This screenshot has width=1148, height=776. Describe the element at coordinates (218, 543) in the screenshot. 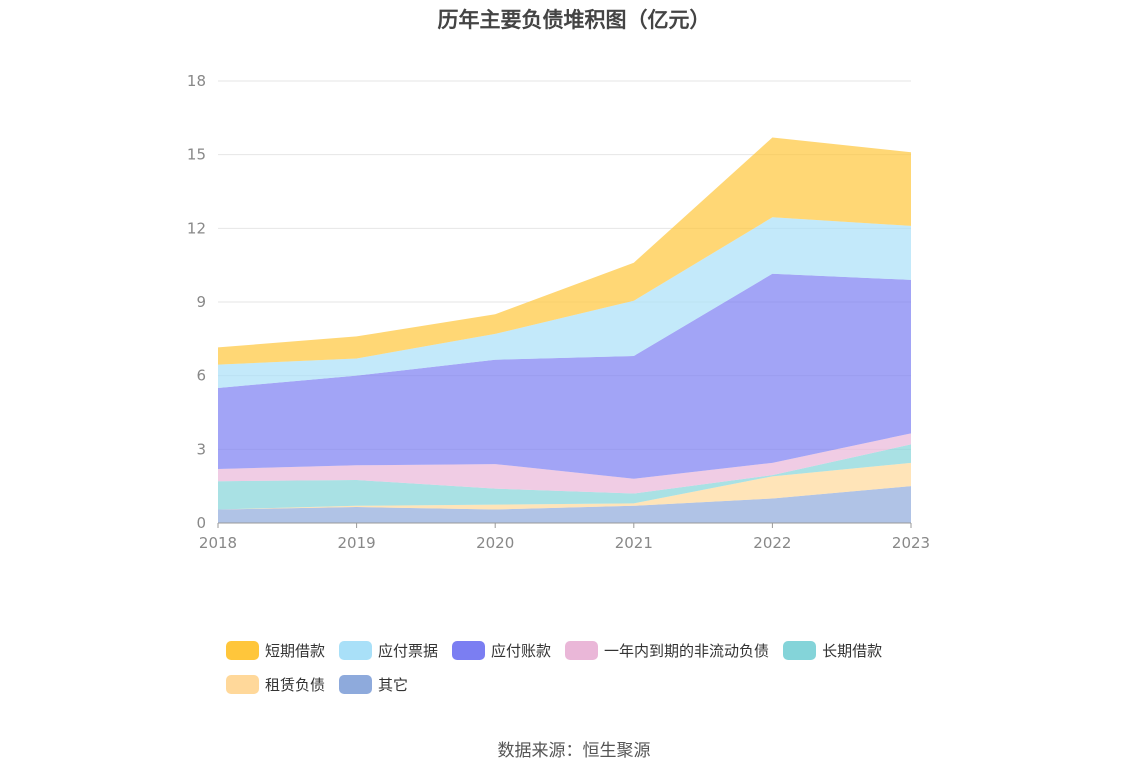

I see `x-tick-label: 2018` at that location.